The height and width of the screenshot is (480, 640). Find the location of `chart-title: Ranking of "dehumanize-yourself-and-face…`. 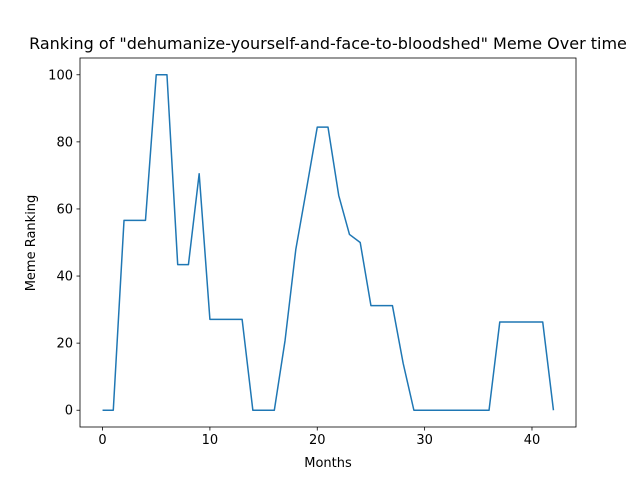

chart-title: Ranking of "dehumanize-yourself-and-face… is located at coordinates (328, 43).